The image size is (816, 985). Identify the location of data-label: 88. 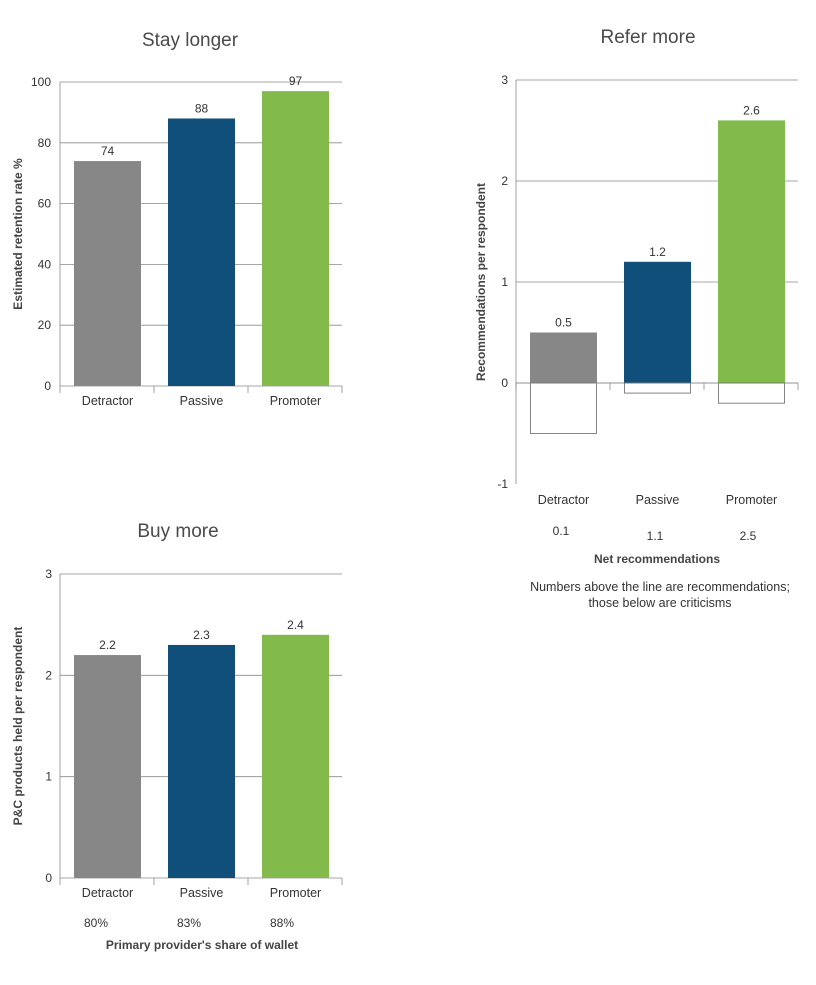
(202, 108).